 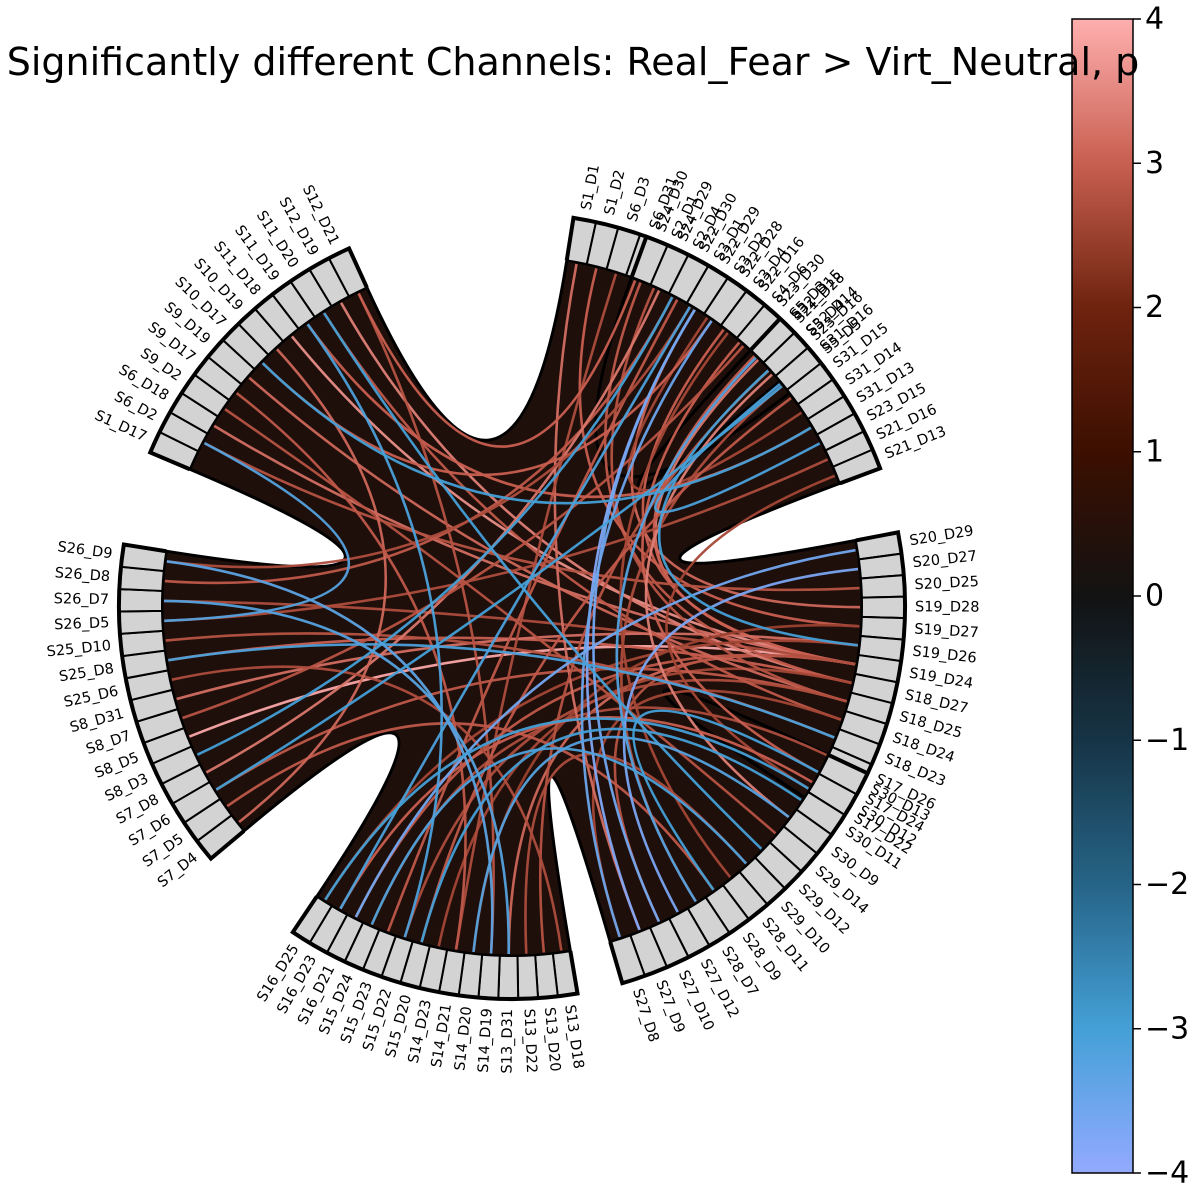 I want to click on channel-label: S20_D27, so click(x=945, y=559).